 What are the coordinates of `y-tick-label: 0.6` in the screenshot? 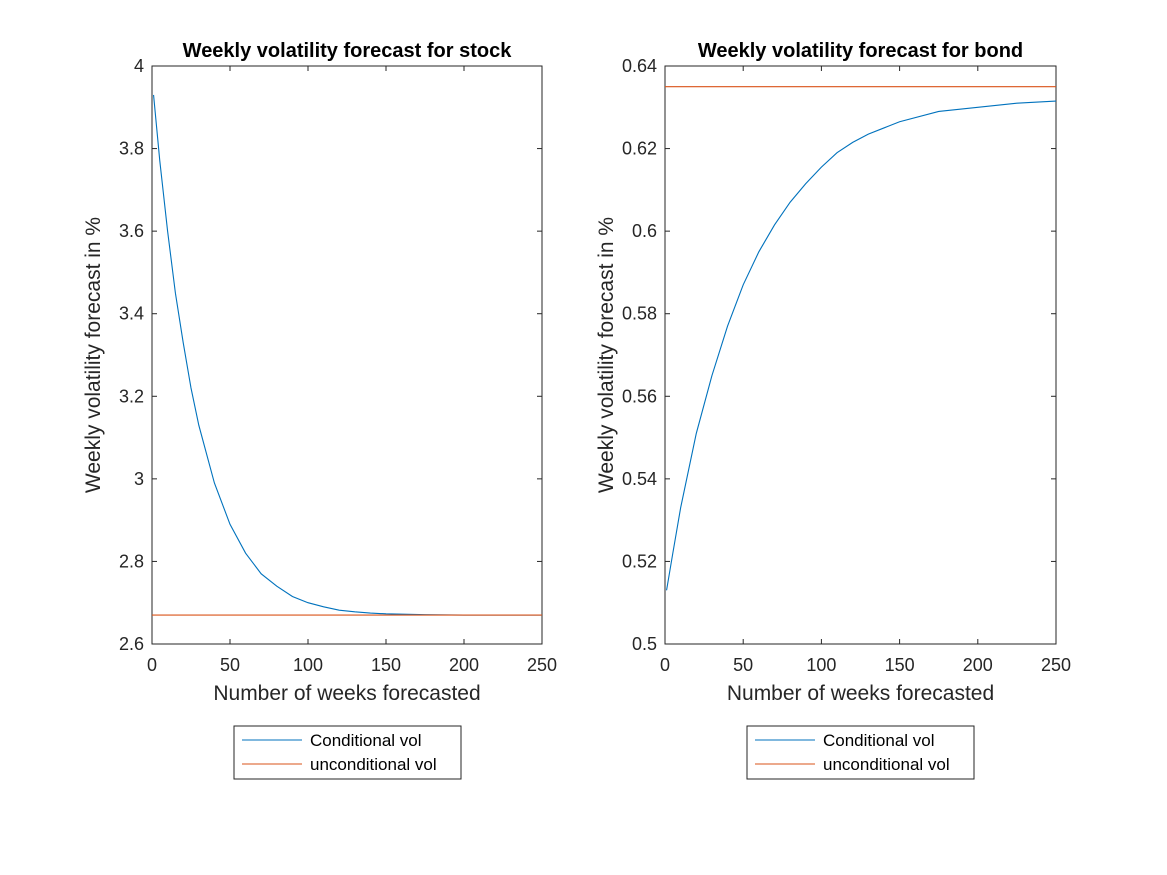 It's located at (644, 231).